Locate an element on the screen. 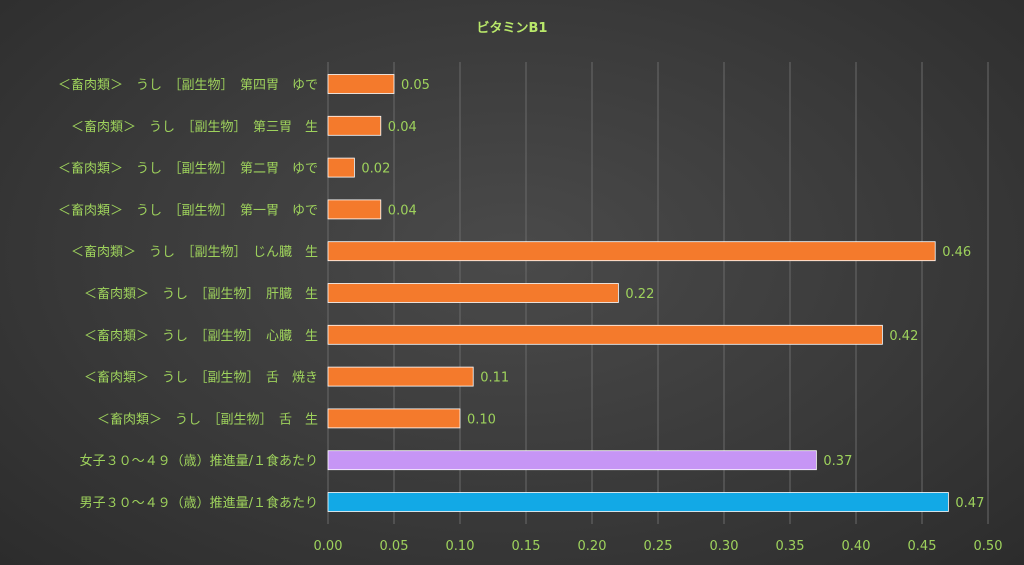  category-label: ＜畜肉類＞ うし ［副生物］ 肝臓 生 is located at coordinates (201, 294).